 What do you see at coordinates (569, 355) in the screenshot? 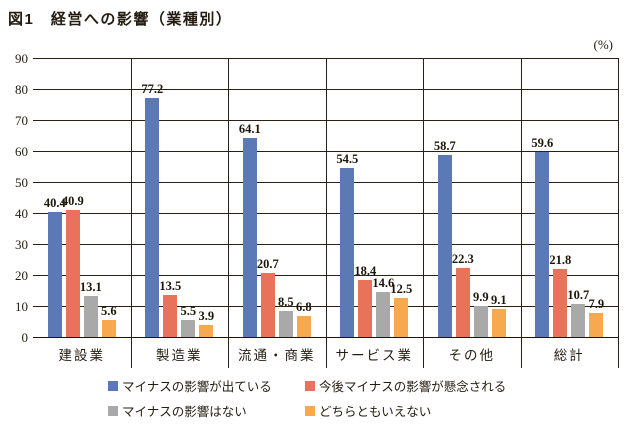
I see `x-axis-category-label: 総計` at bounding box center [569, 355].